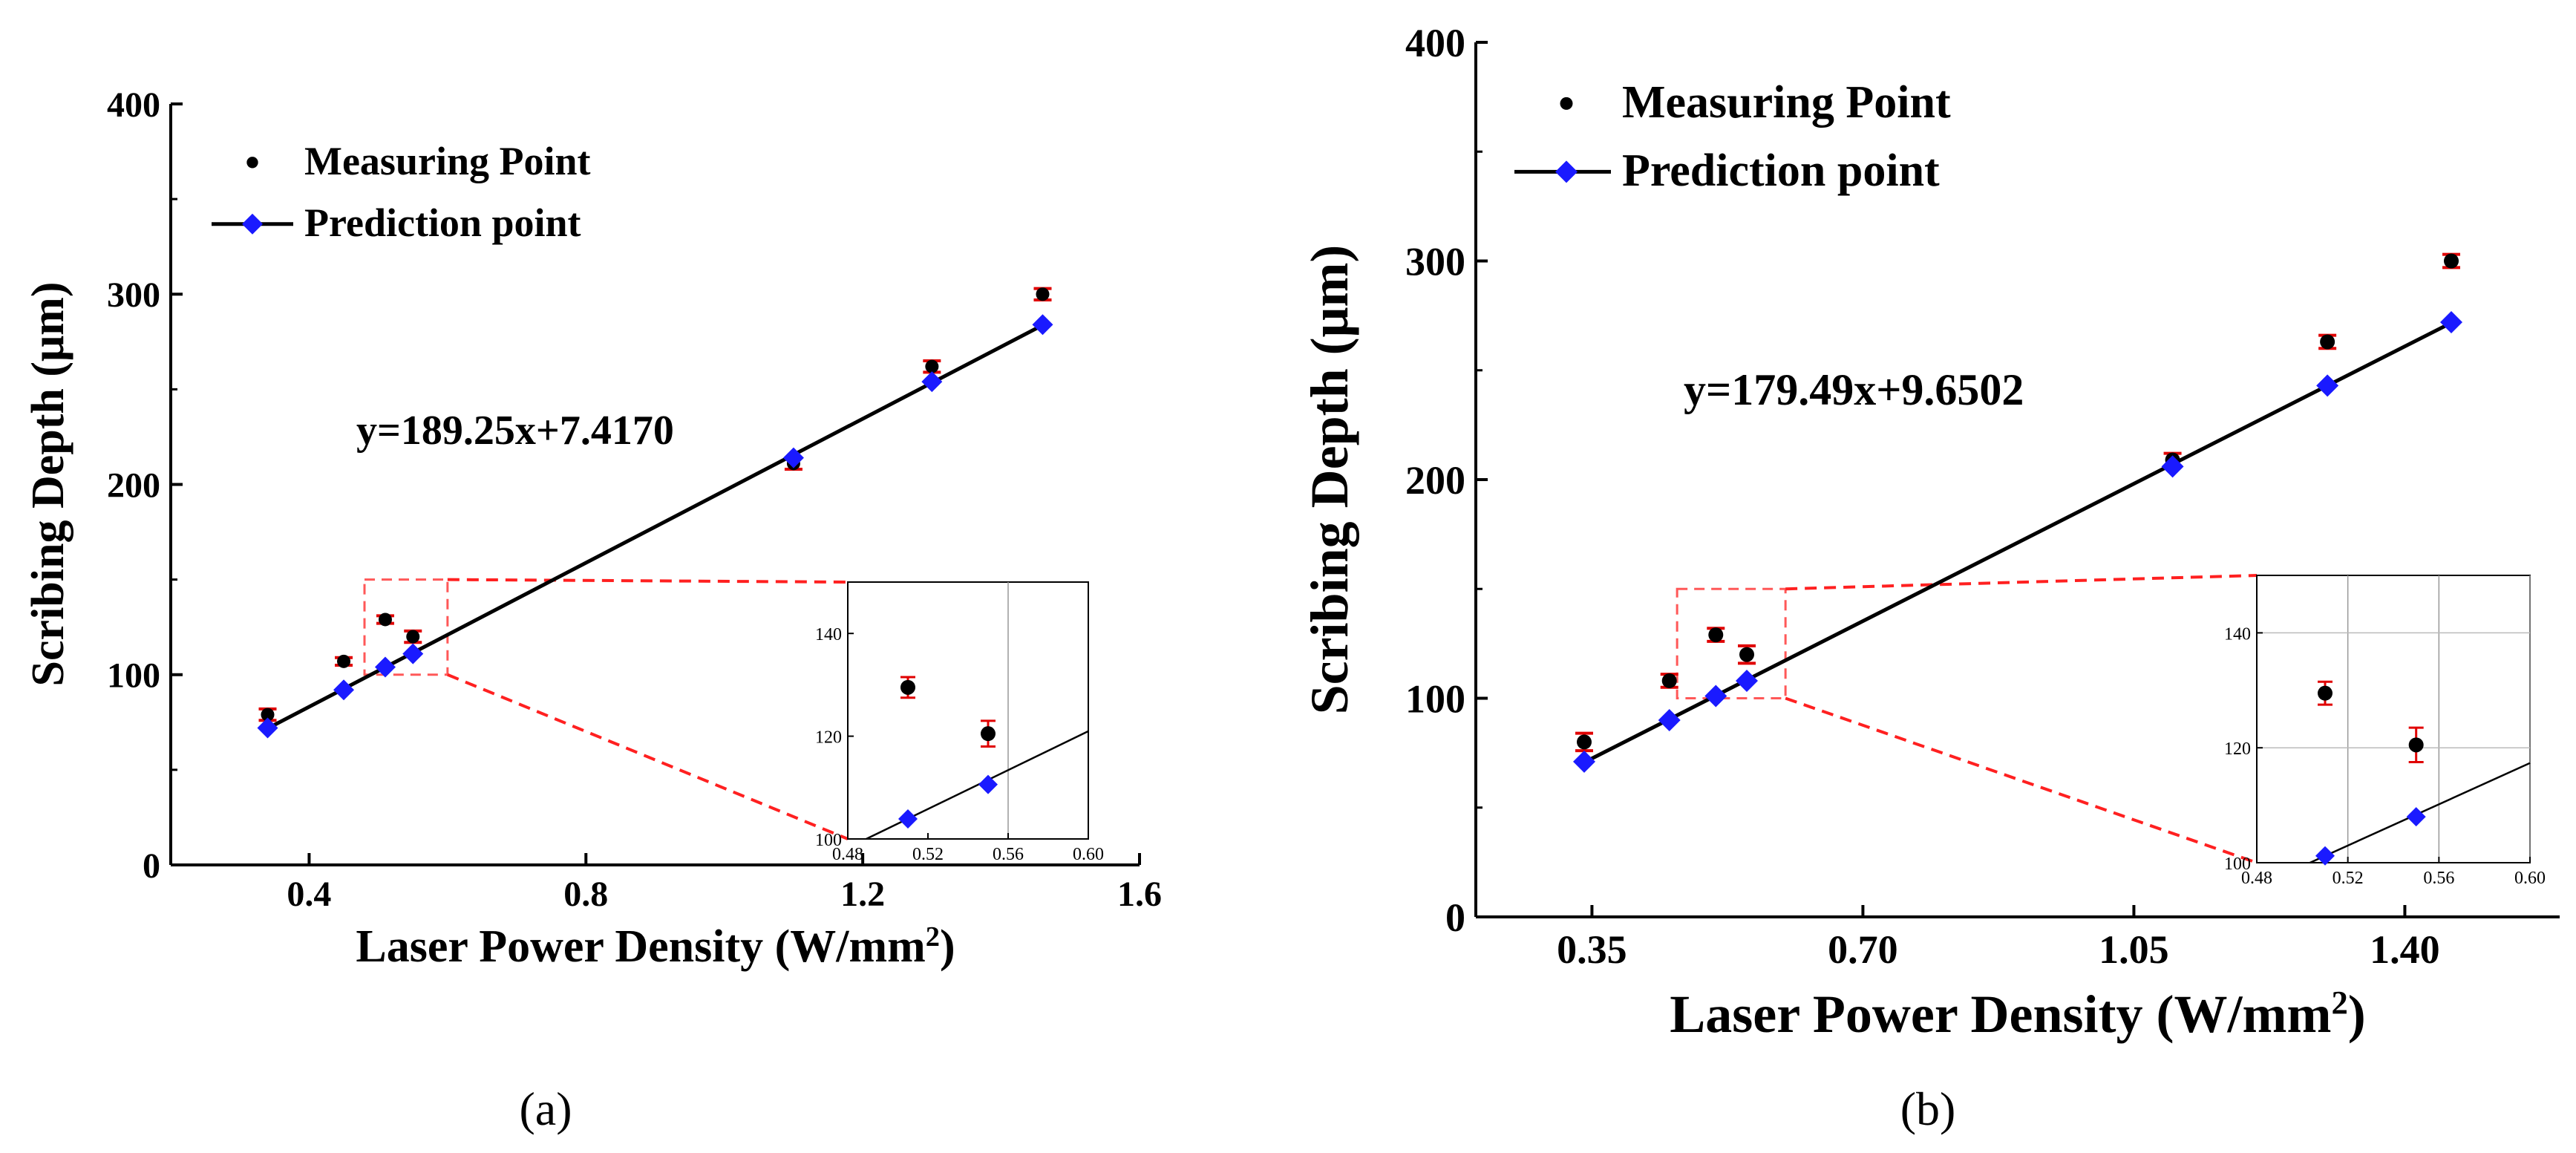 The image size is (2576, 1153). Describe the element at coordinates (2405, 950) in the screenshot. I see `x-tick-label: 1.40` at that location.